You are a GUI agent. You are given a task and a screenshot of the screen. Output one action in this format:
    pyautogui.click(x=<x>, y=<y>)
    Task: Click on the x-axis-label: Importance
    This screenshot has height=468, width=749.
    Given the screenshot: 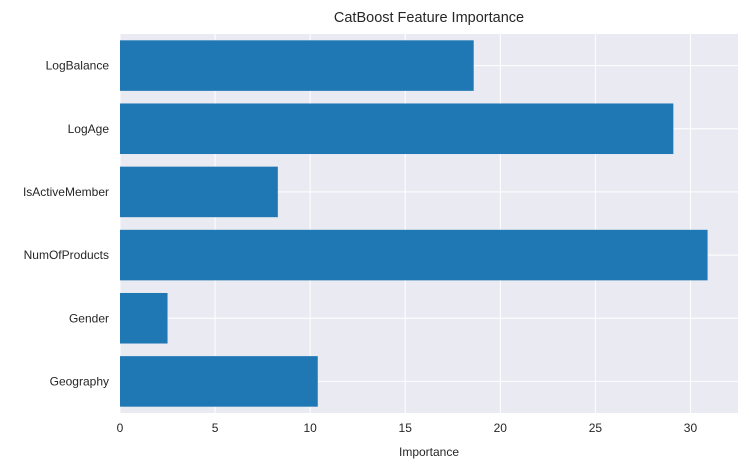 What is the action you would take?
    pyautogui.click(x=429, y=452)
    